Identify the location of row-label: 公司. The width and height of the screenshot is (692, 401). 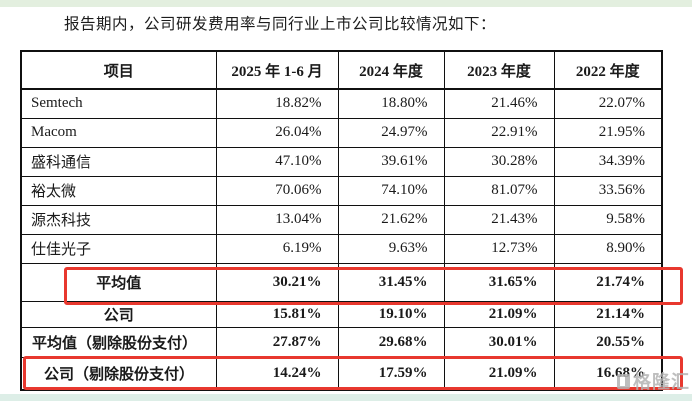
(118, 314).